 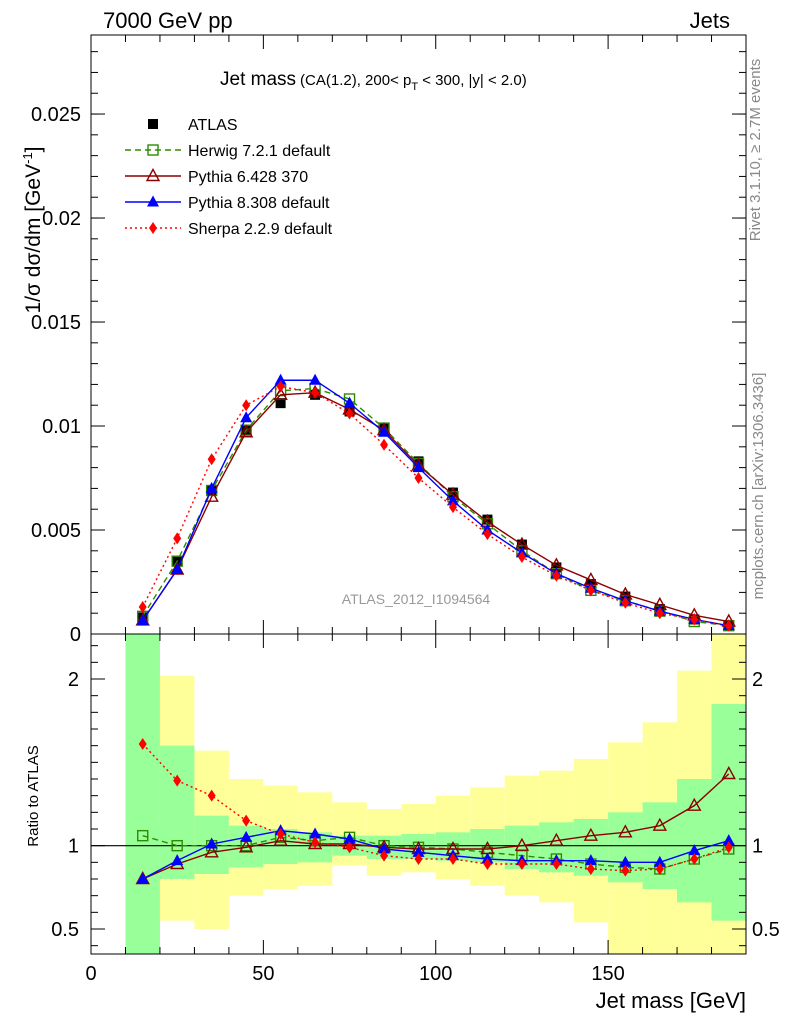 I want to click on x-tick-label: 0, so click(x=90, y=974).